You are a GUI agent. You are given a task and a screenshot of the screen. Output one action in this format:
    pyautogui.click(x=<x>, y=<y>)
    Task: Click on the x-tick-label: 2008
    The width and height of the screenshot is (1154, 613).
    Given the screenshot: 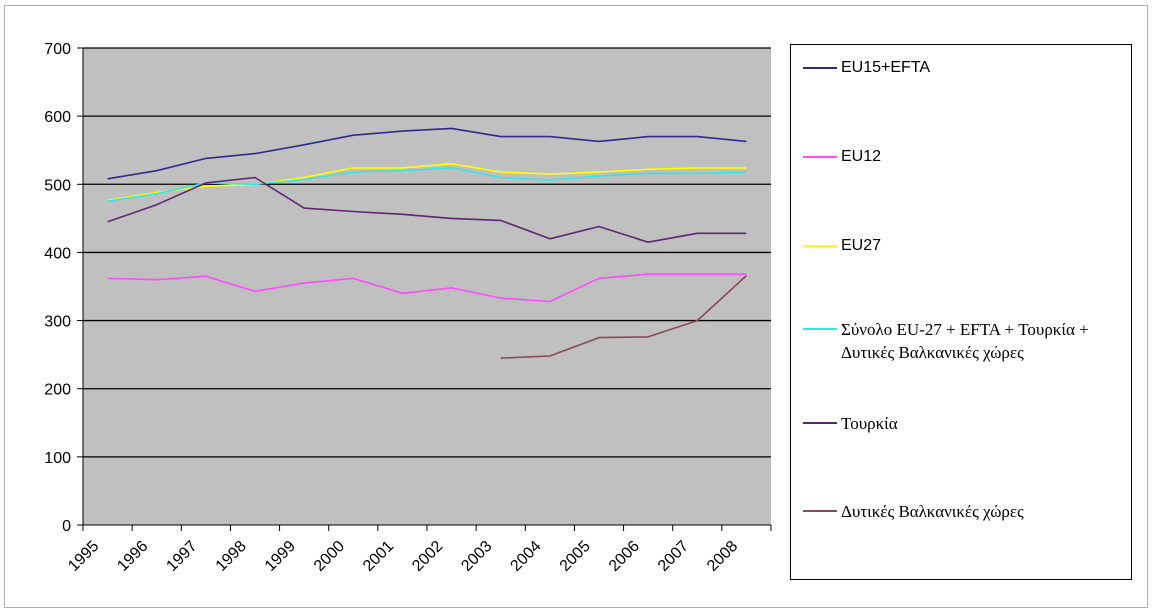 What is the action you would take?
    pyautogui.click(x=722, y=556)
    